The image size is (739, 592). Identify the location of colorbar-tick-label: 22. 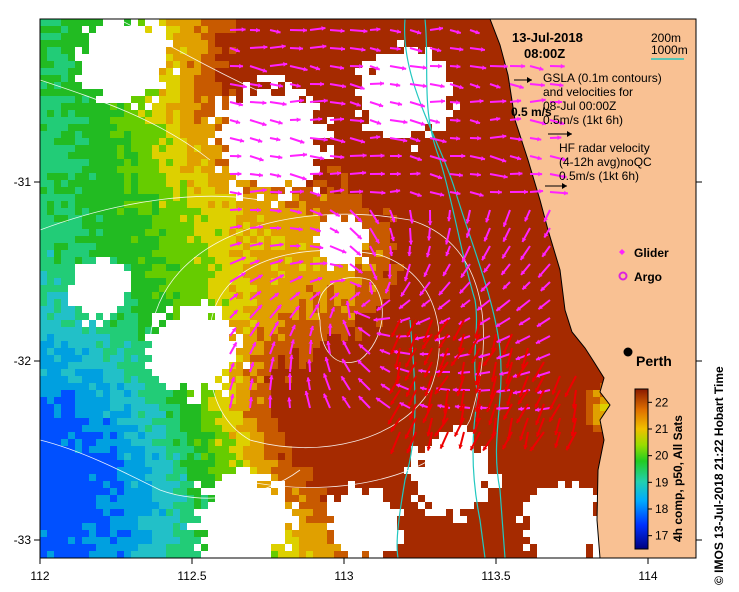
(662, 402).